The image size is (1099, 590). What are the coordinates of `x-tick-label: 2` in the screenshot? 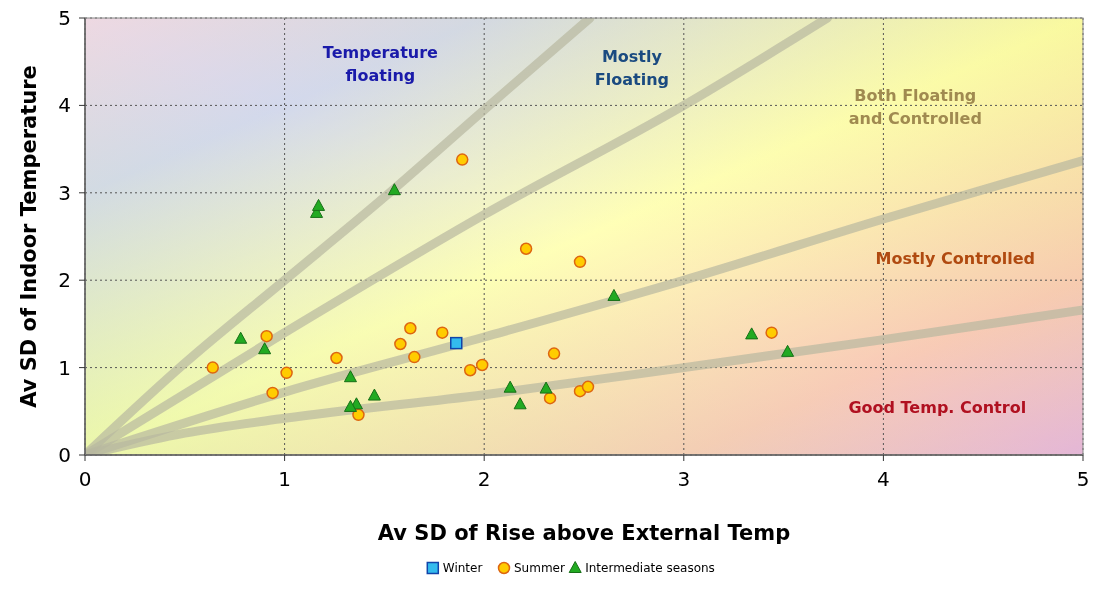 It's located at (484, 479).